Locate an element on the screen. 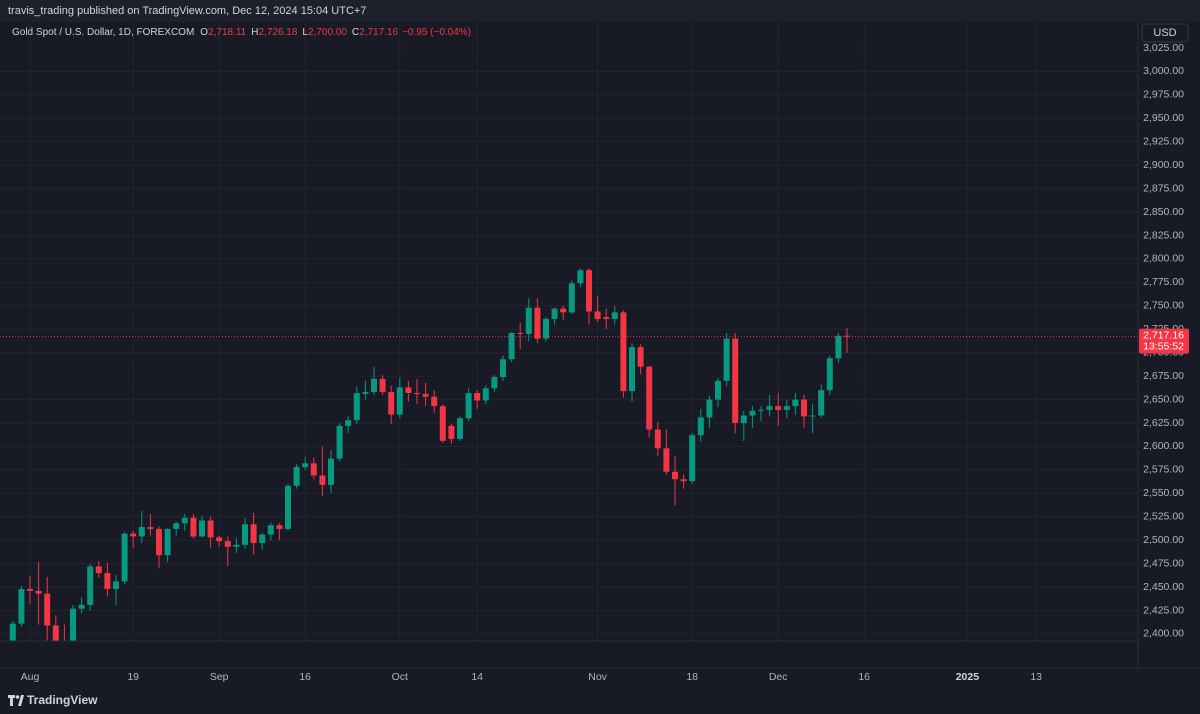 The height and width of the screenshot is (714, 1200). currency-label: USD is located at coordinates (1164, 33).